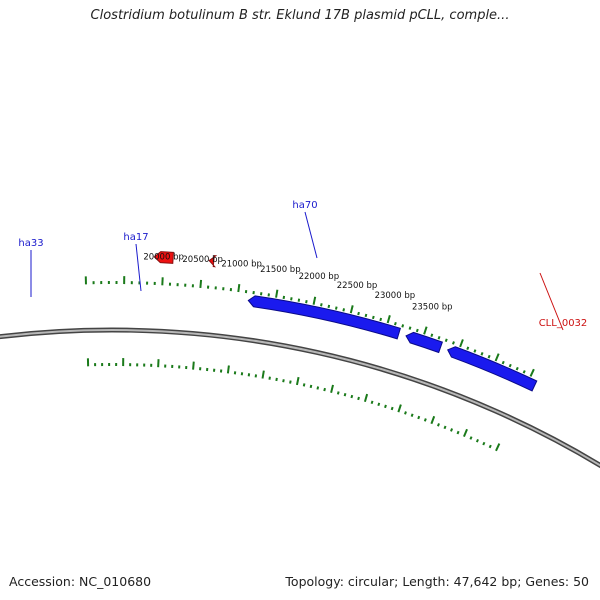 Image resolution: width=600 pixels, height=600 pixels. What do you see at coordinates (432, 308) in the screenshot?
I see `tick-label: 23500 bp` at bounding box center [432, 308].